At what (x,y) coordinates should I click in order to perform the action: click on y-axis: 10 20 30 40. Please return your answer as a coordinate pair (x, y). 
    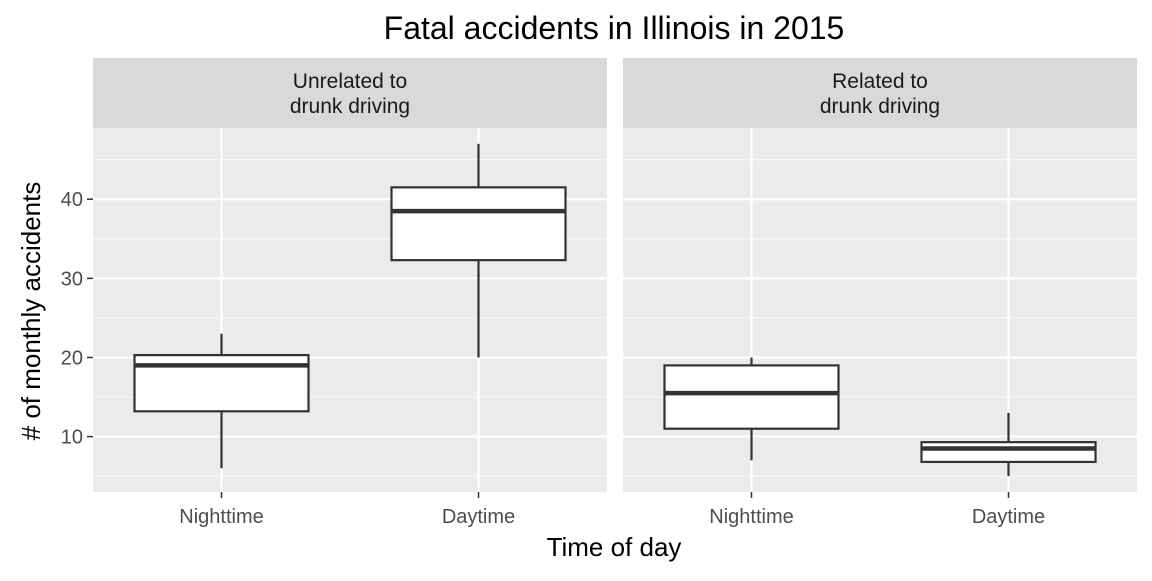
    Looking at the image, I should click on (77, 319).